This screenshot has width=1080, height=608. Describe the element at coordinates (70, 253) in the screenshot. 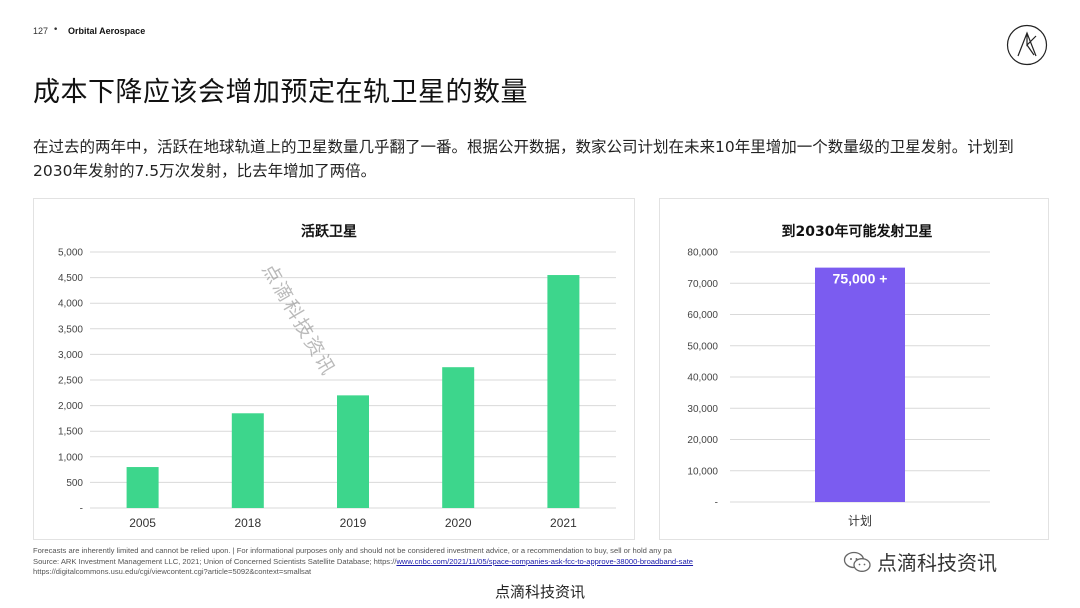

I see `y-tick-label: 5,000` at that location.